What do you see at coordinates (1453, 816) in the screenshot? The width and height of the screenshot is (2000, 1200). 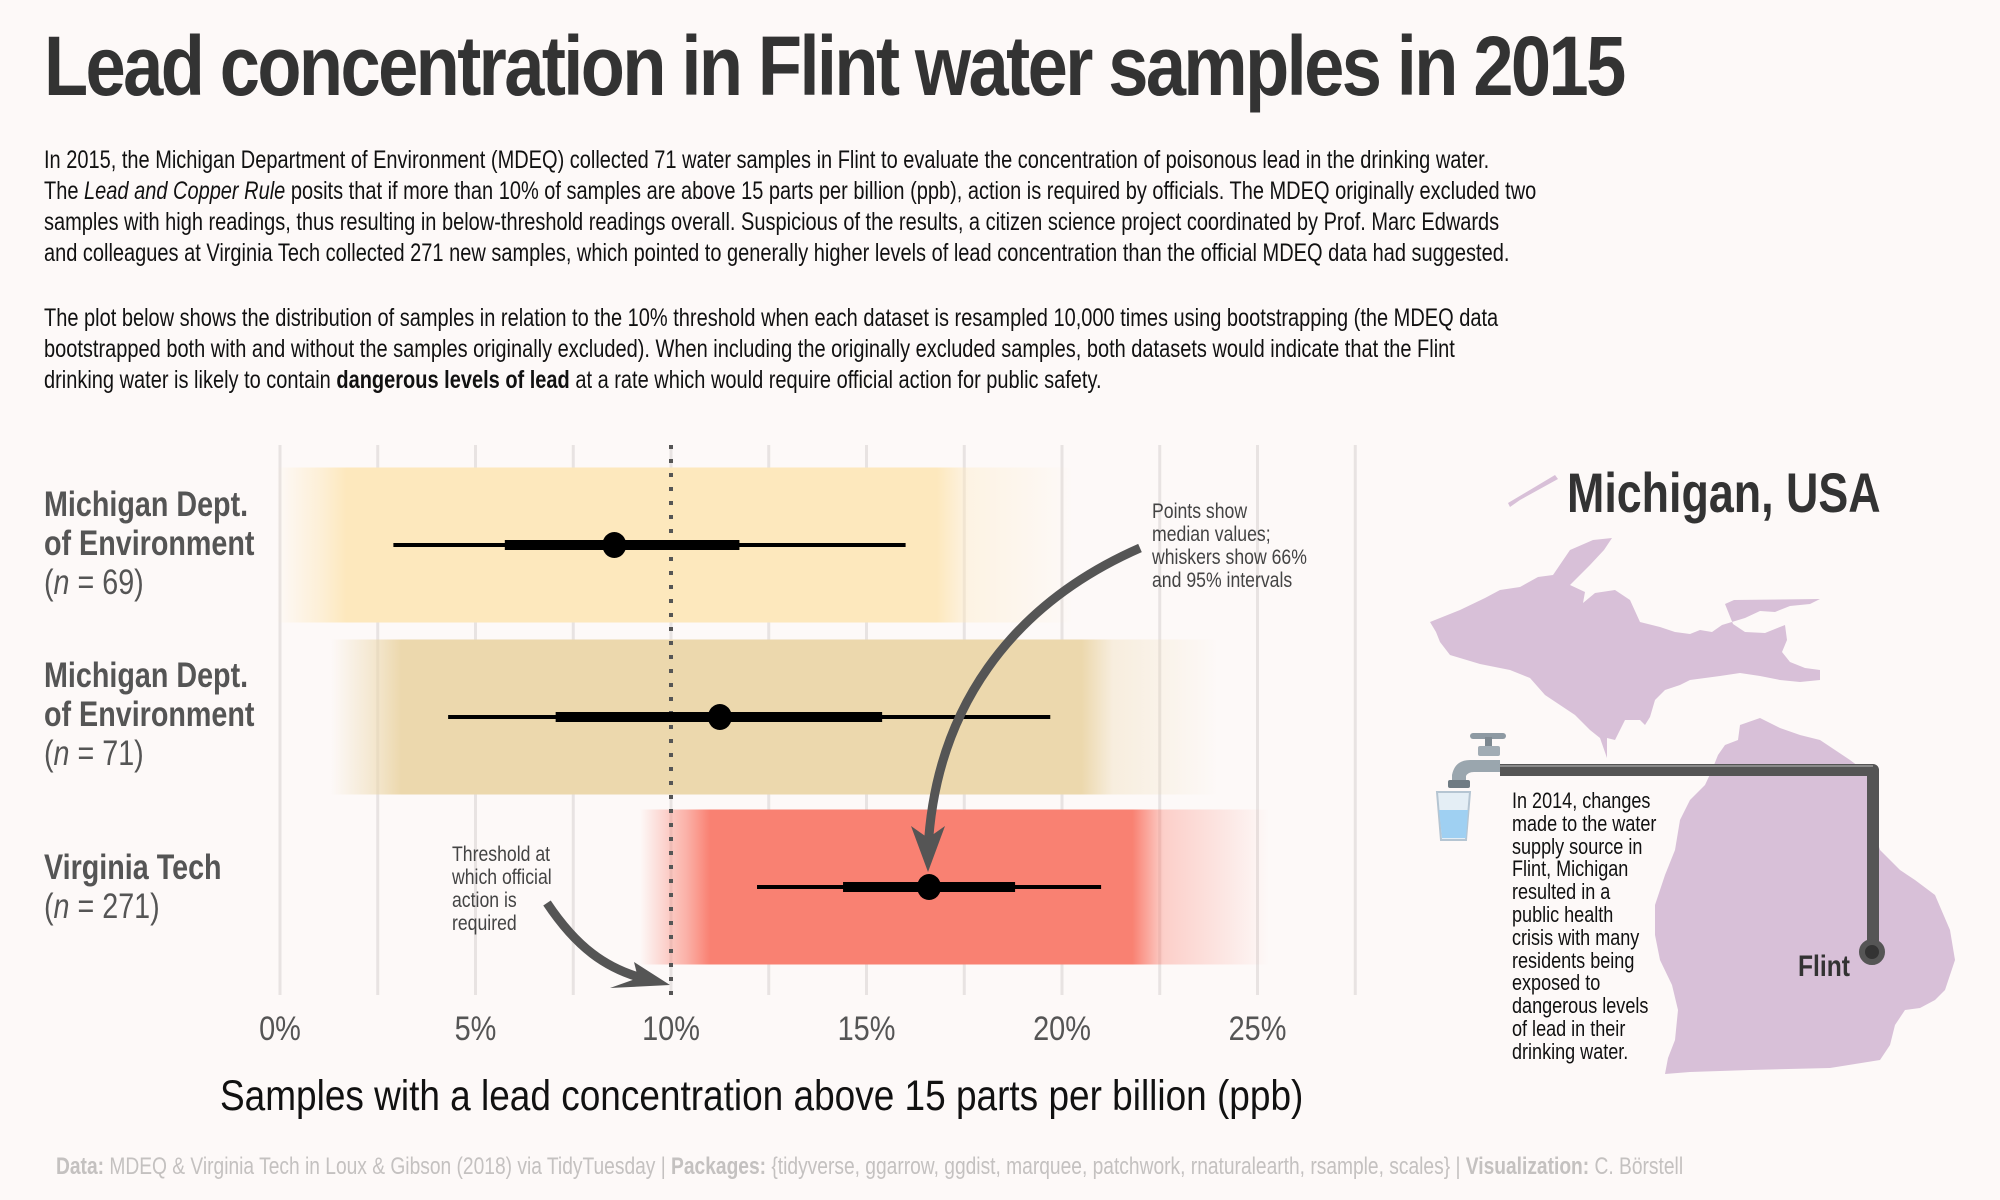 I see `water-glass-icon` at bounding box center [1453, 816].